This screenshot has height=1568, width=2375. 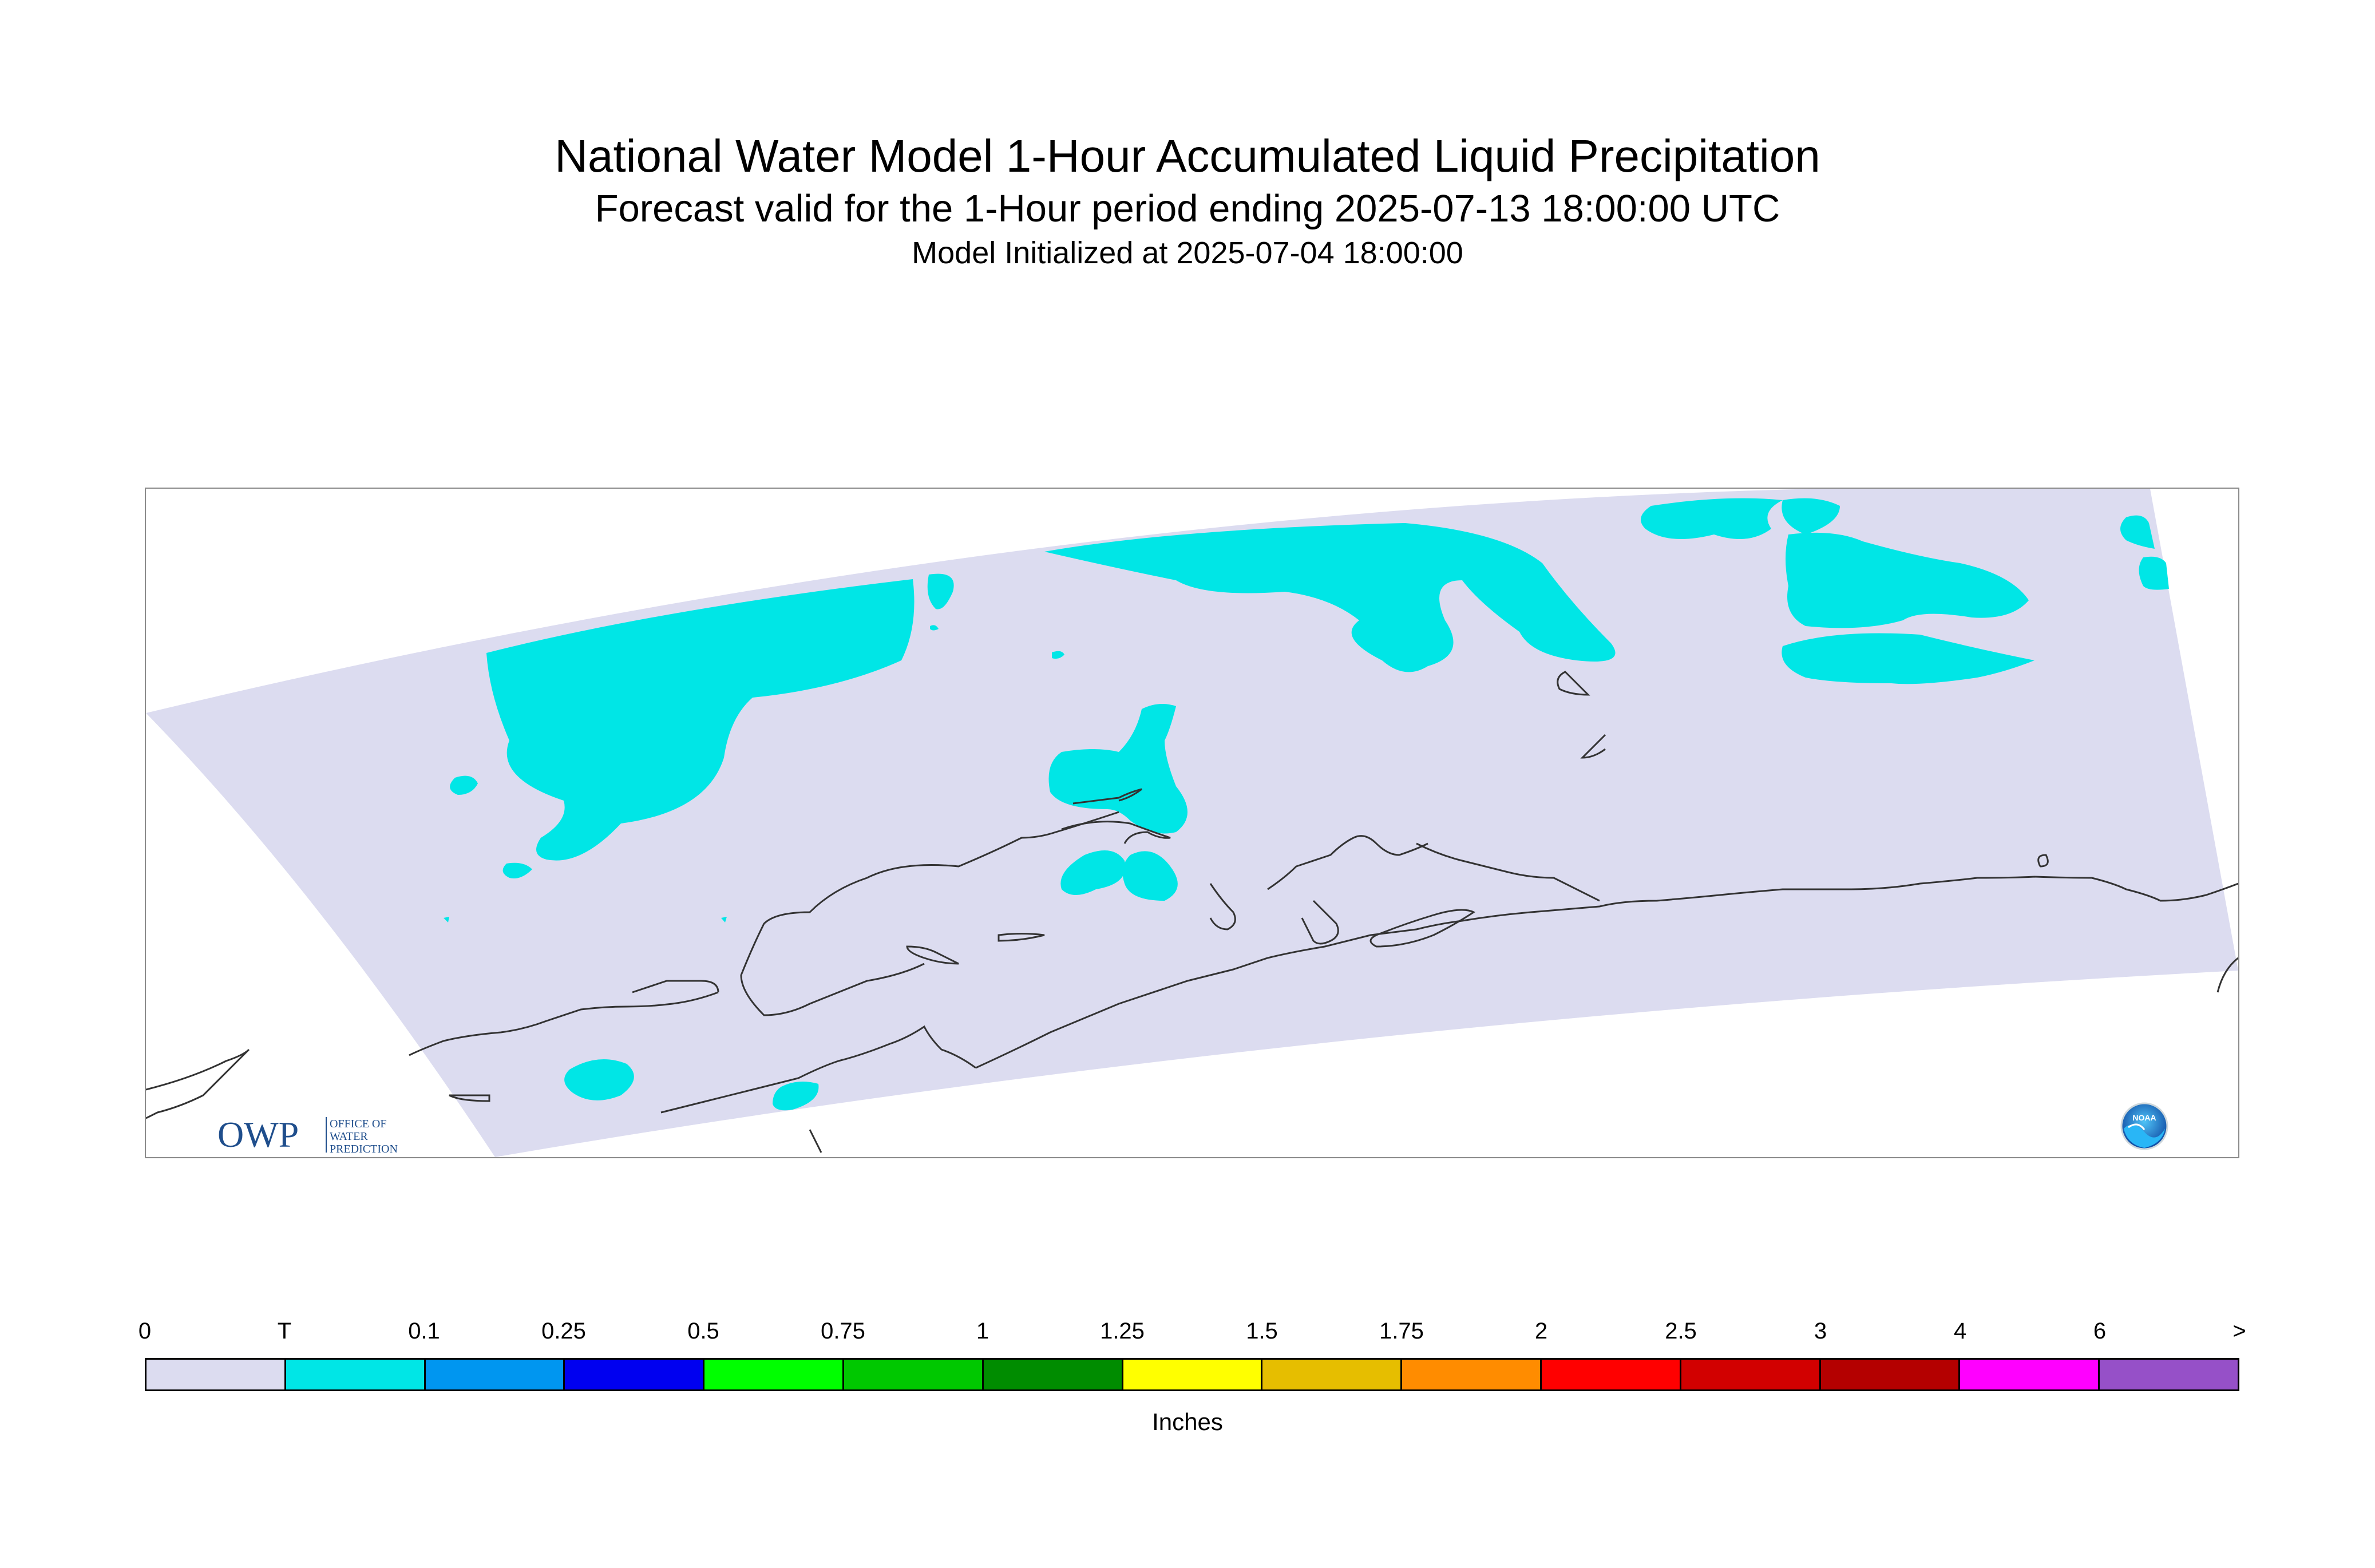 I want to click on legend-tick-label: 0, so click(x=145, y=1331).